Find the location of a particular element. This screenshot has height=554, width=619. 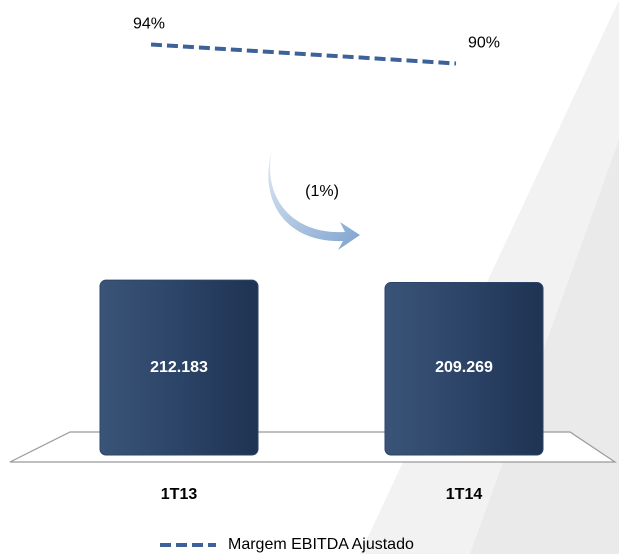

bar-value-label: 212.183 is located at coordinates (179, 367).